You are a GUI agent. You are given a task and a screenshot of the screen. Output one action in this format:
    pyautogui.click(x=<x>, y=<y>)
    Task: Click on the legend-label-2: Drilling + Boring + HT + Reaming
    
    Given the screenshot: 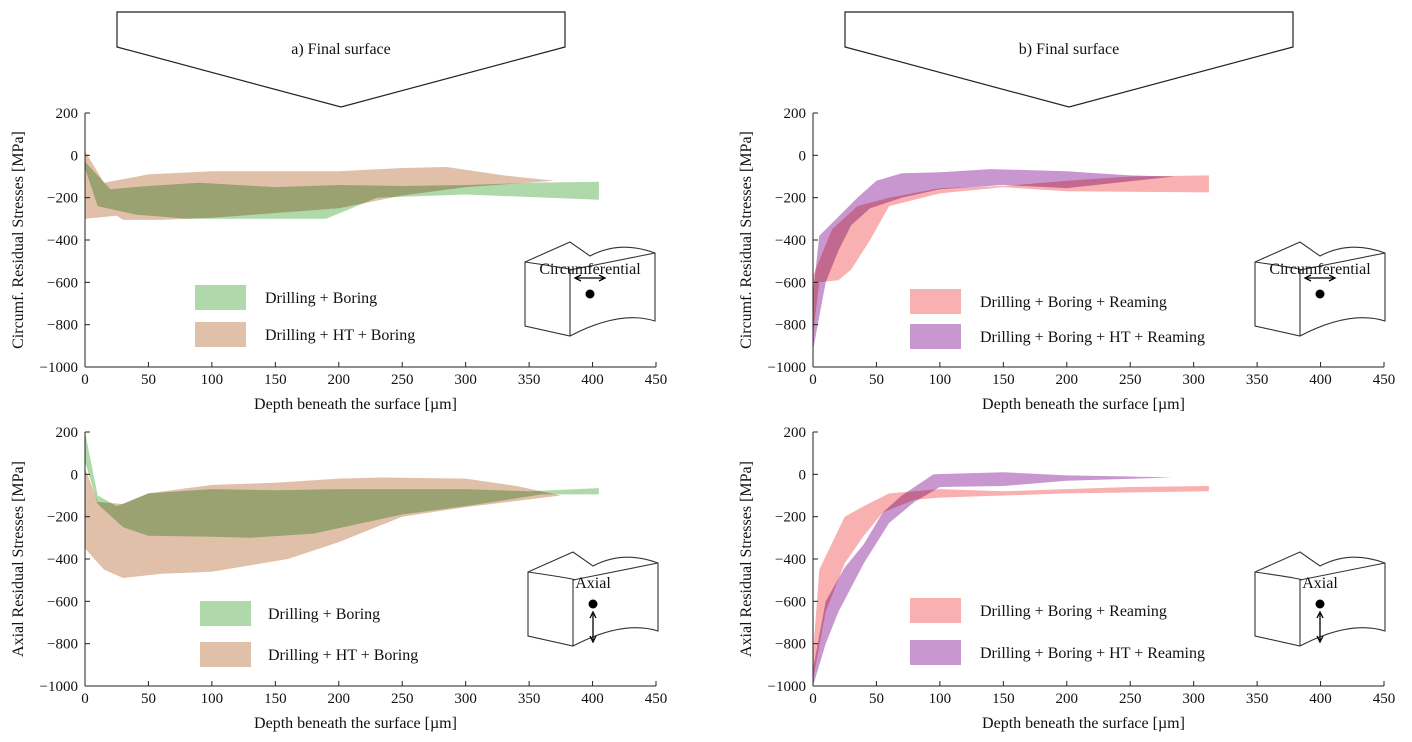 What is the action you would take?
    pyautogui.click(x=1092, y=337)
    